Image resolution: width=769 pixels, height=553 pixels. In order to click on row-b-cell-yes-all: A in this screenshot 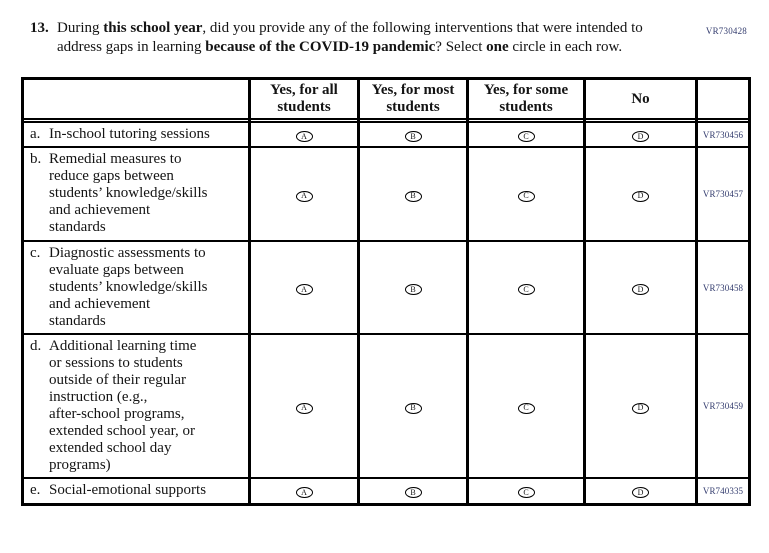, I will do `click(304, 194)`.